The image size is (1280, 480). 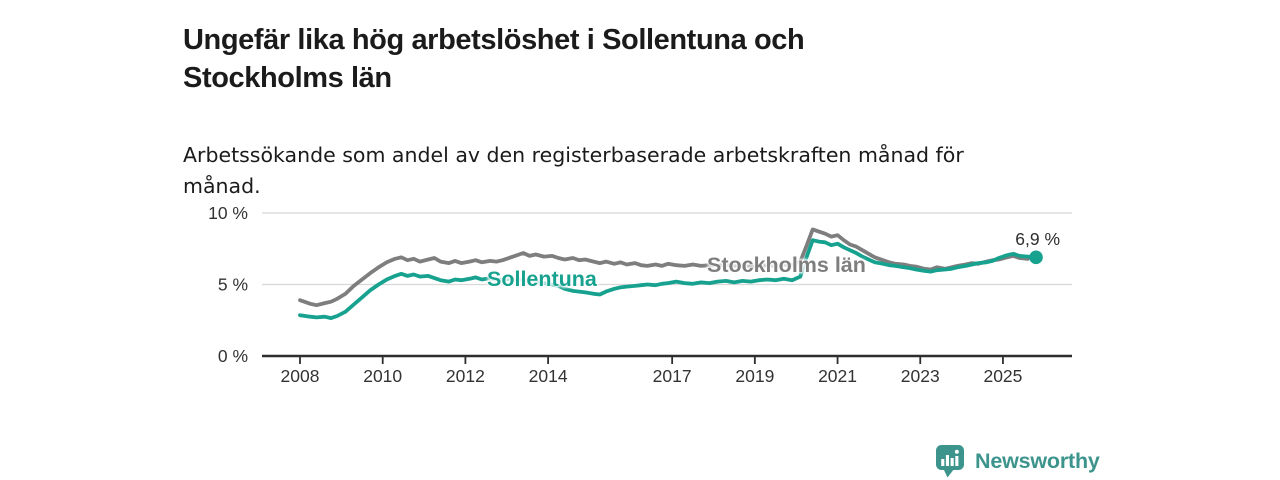 I want to click on subtitle-line-2: månad., so click(x=222, y=185).